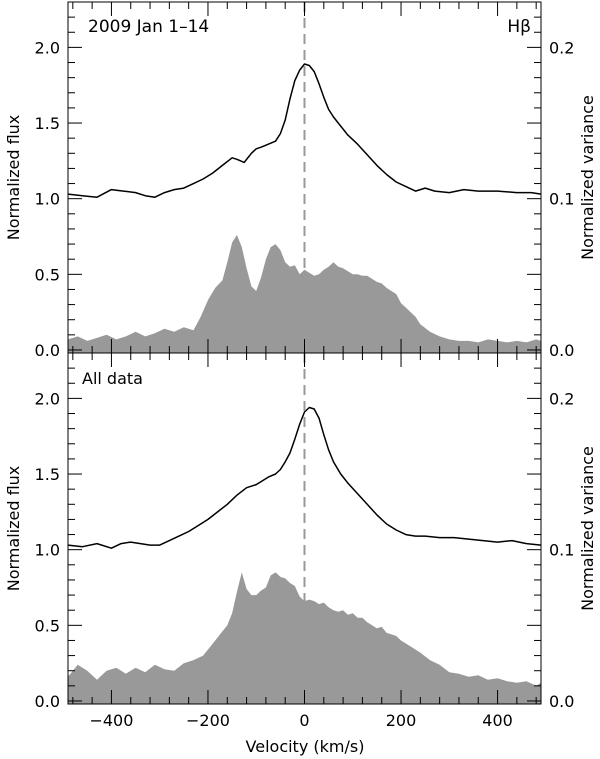  Describe the element at coordinates (111, 720) in the screenshot. I see `x-tick-label: −400` at that location.